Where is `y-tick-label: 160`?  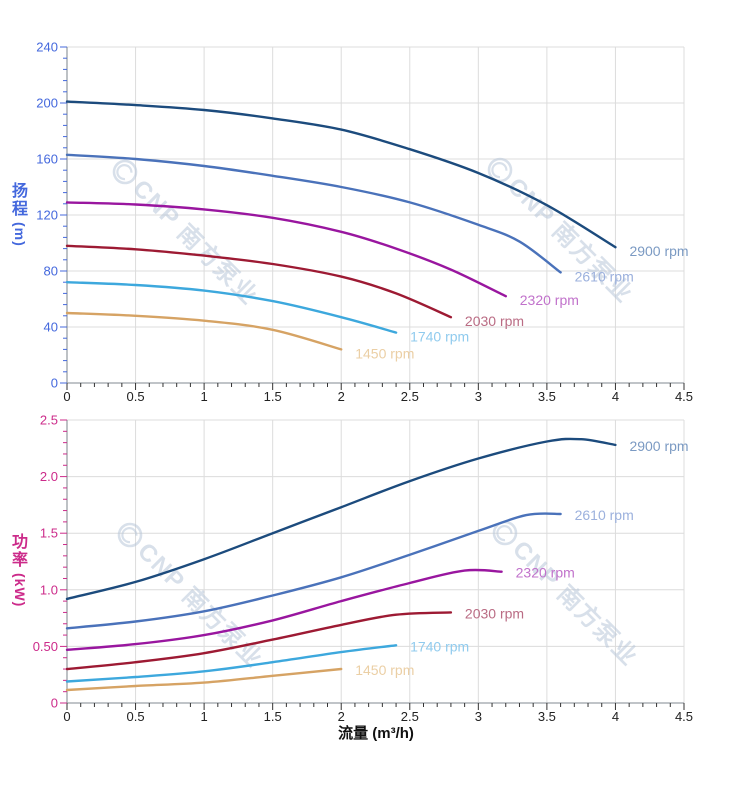
y-tick-label: 160 is located at coordinates (47, 159).